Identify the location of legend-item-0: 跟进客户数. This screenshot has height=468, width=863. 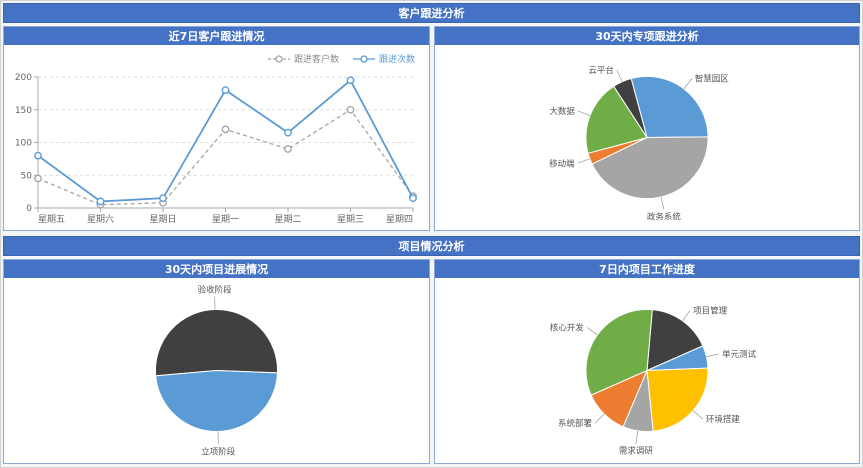
(303, 58).